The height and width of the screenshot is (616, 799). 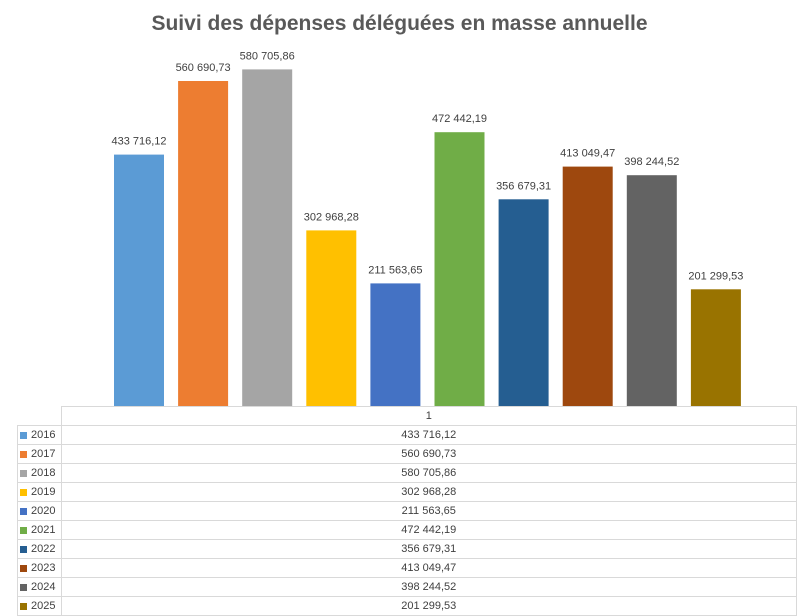 I want to click on data-label-2019: 302 968,28, so click(x=331, y=217).